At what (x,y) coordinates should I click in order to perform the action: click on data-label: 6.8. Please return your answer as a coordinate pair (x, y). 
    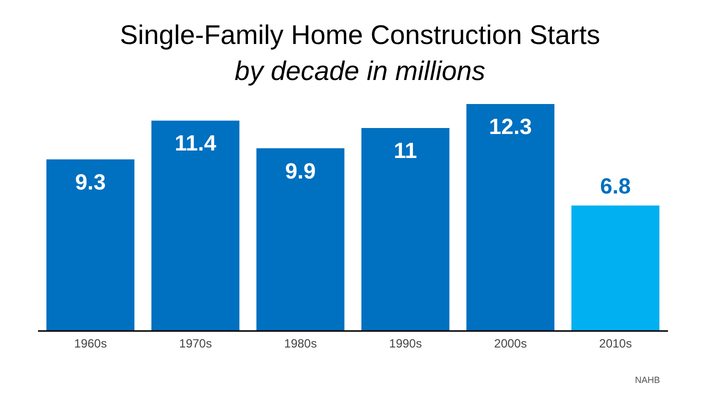
    Looking at the image, I should click on (615, 186).